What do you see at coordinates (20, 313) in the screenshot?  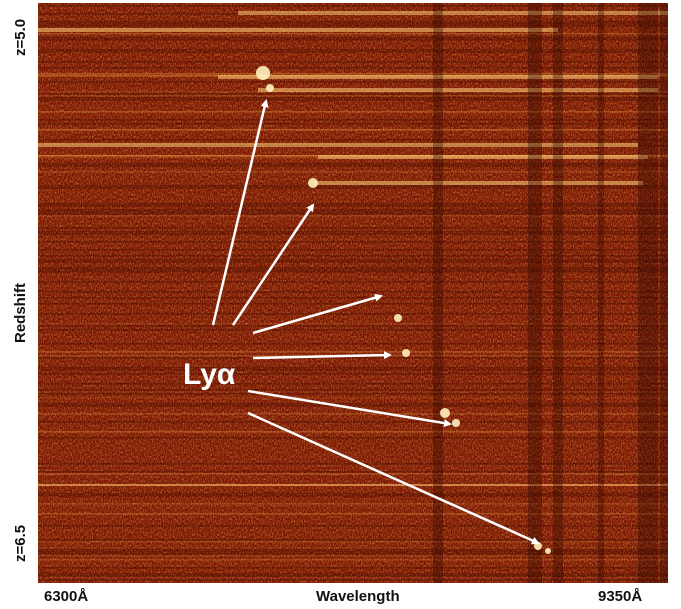 I see `y-axis-title: Redshift` at bounding box center [20, 313].